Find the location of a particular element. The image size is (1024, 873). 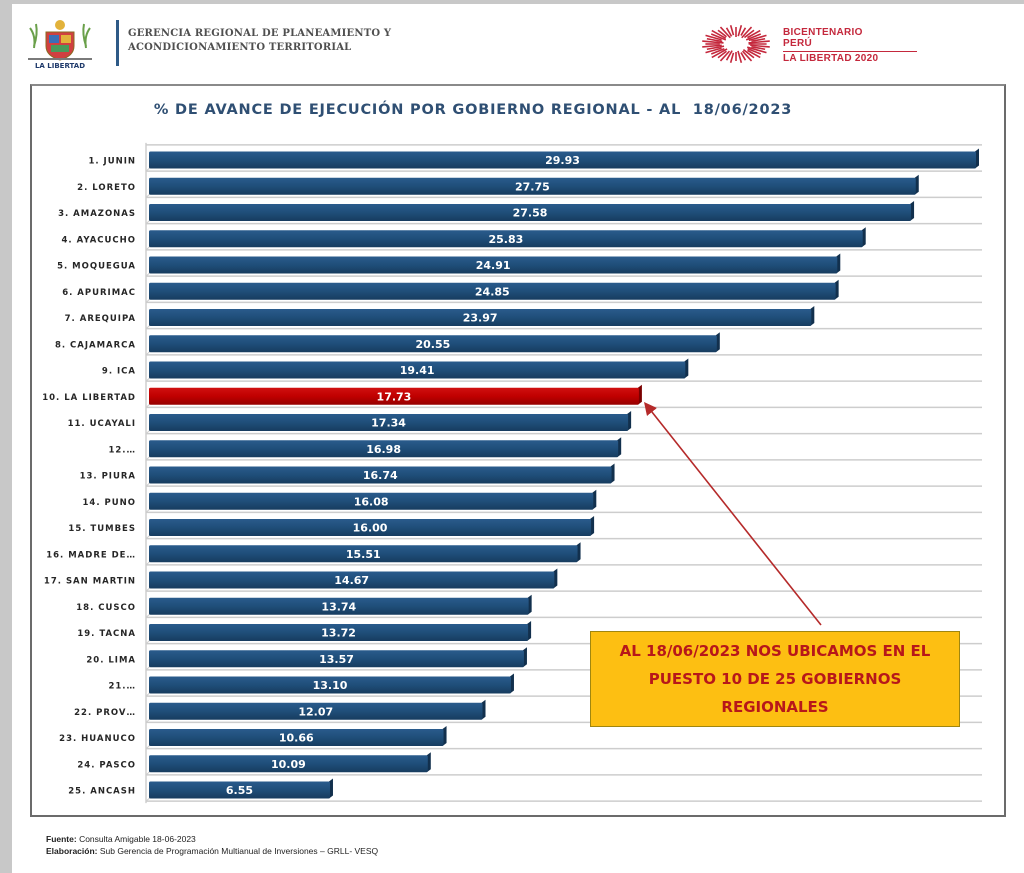

value-label: 27.75 is located at coordinates (532, 186).